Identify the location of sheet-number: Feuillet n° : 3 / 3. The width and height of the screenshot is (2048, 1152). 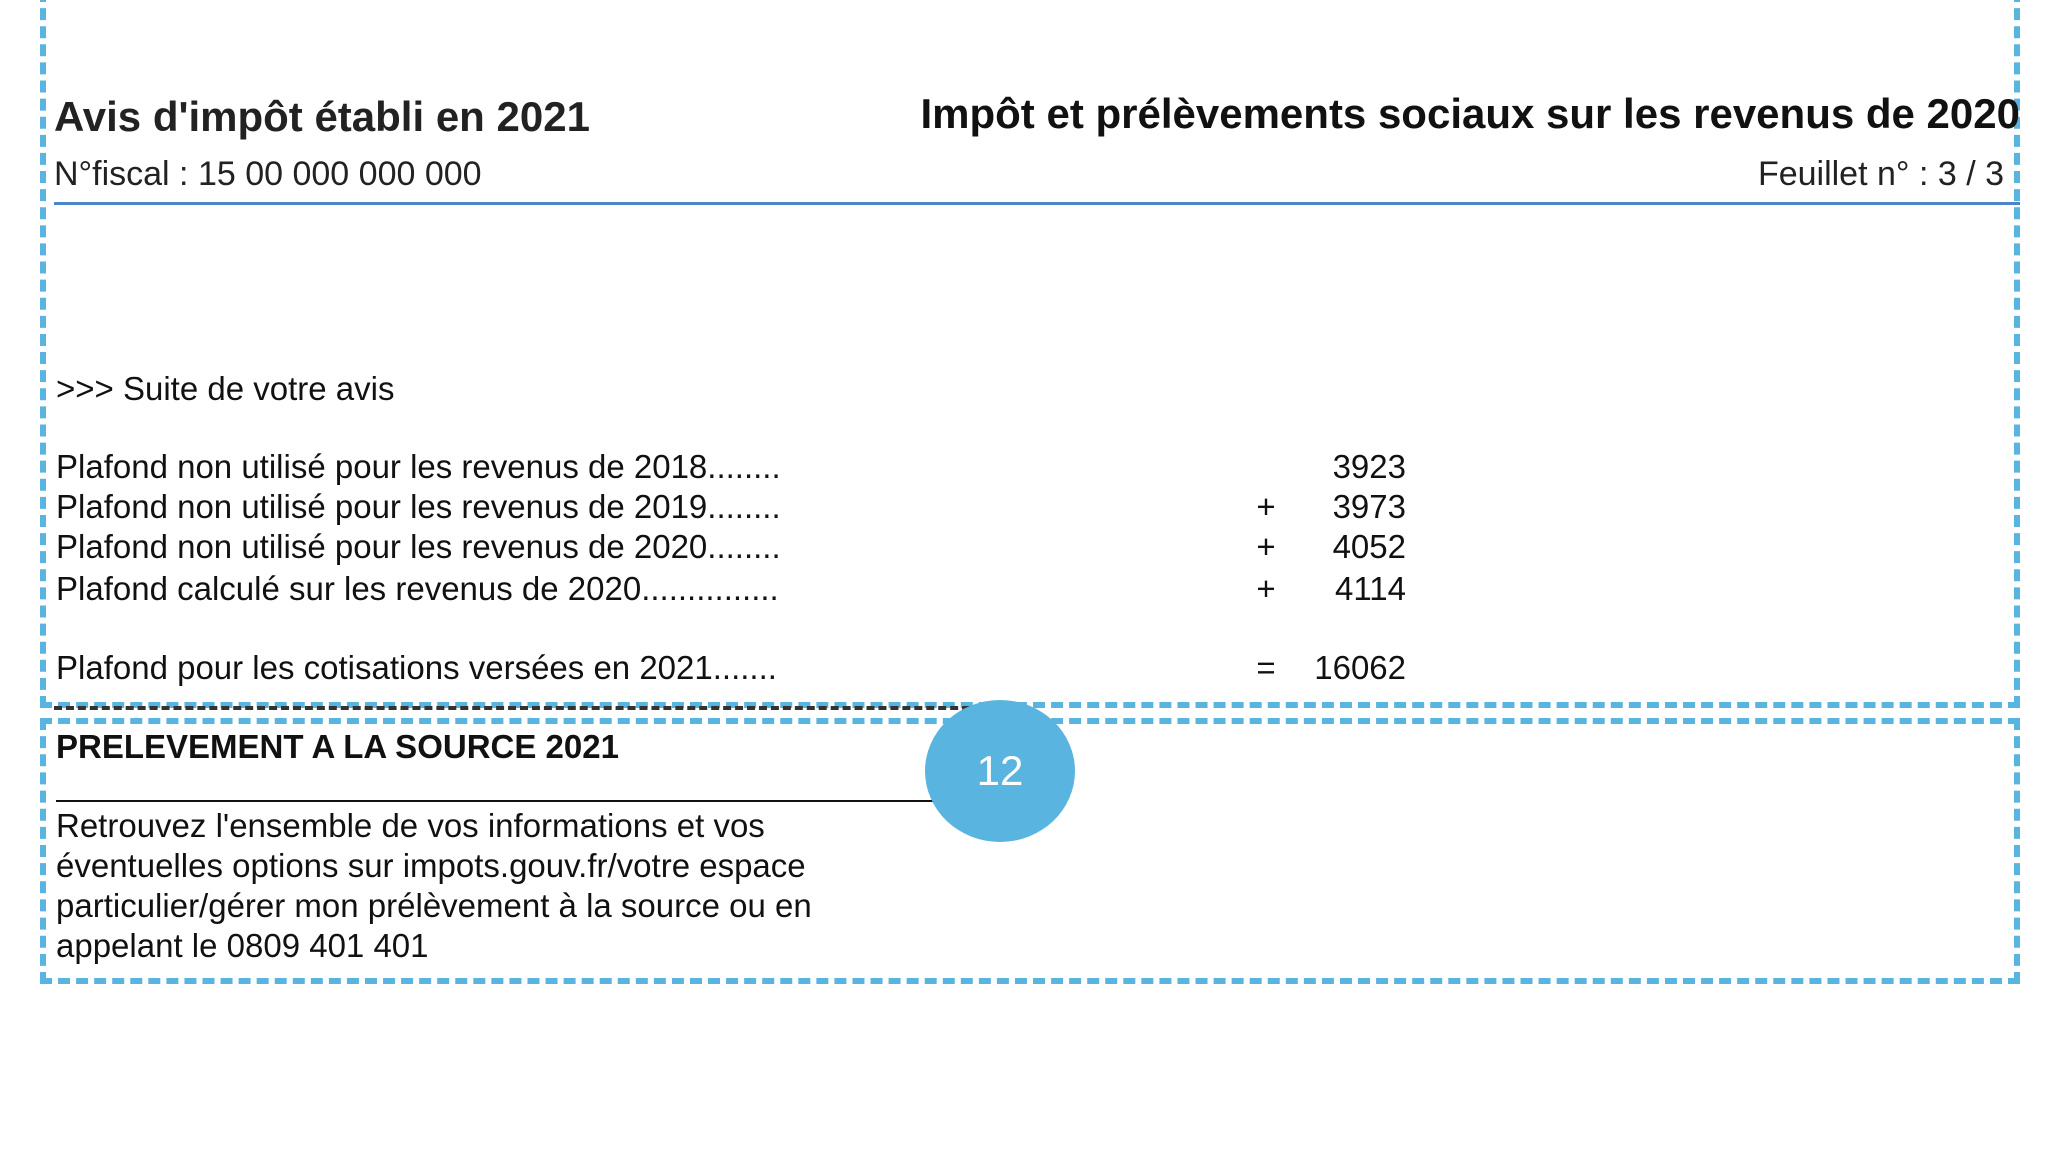
(1880, 174).